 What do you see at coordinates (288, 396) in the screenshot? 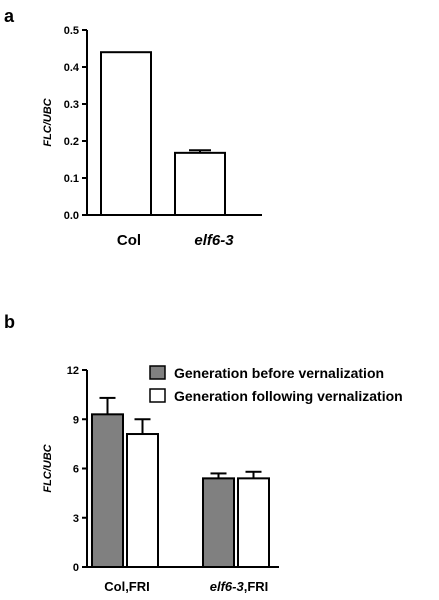
I see `legend-label: Generation following vernalization` at bounding box center [288, 396].